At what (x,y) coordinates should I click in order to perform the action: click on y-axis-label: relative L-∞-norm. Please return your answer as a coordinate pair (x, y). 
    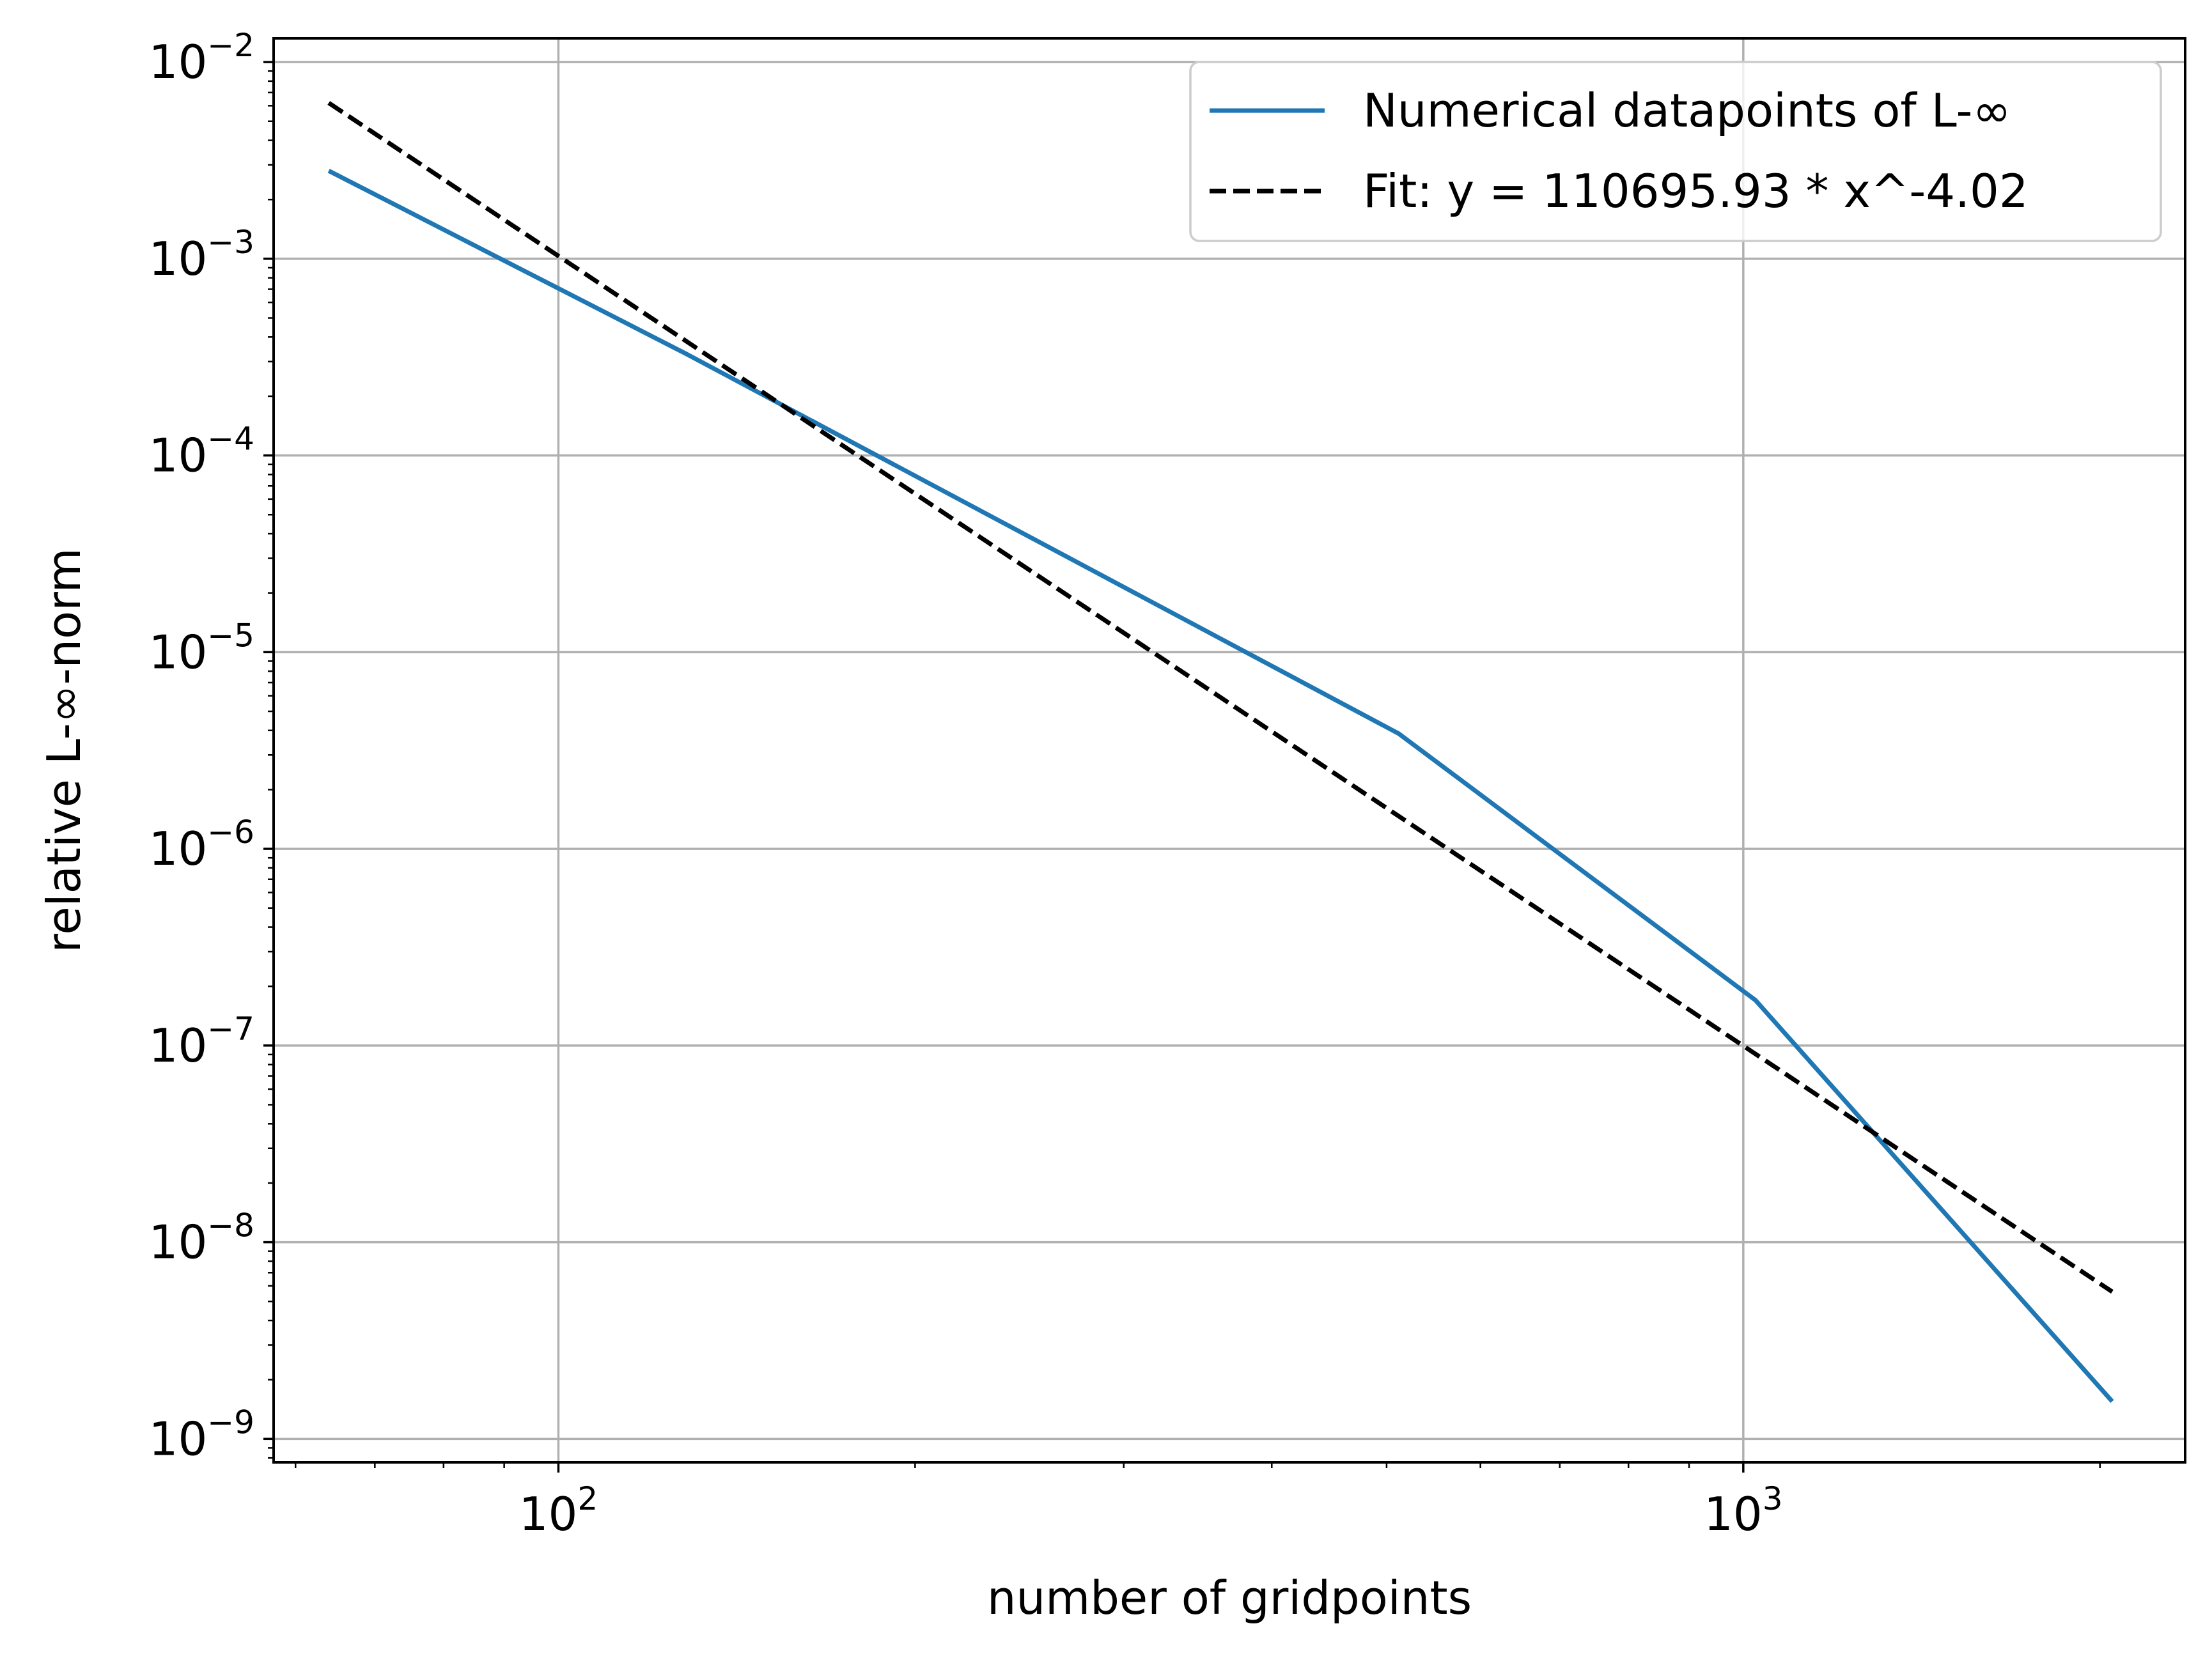
    Looking at the image, I should click on (64, 750).